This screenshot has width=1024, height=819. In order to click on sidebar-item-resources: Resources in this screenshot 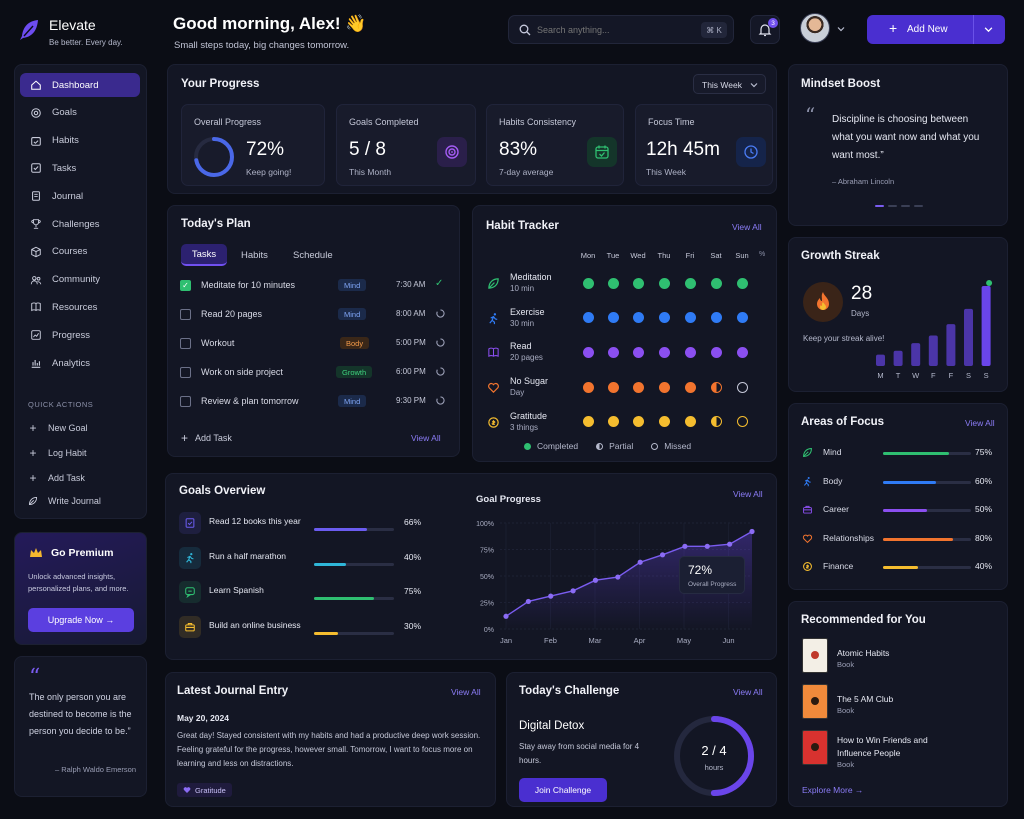, I will do `click(80, 307)`.